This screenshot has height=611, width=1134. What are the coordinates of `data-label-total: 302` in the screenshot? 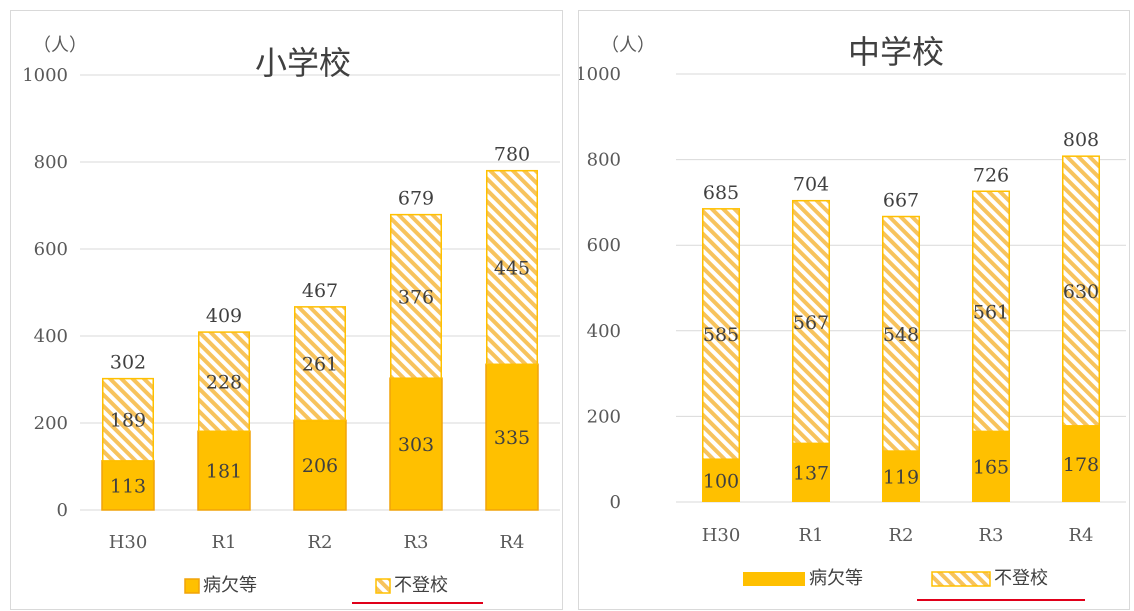 It's located at (128, 363).